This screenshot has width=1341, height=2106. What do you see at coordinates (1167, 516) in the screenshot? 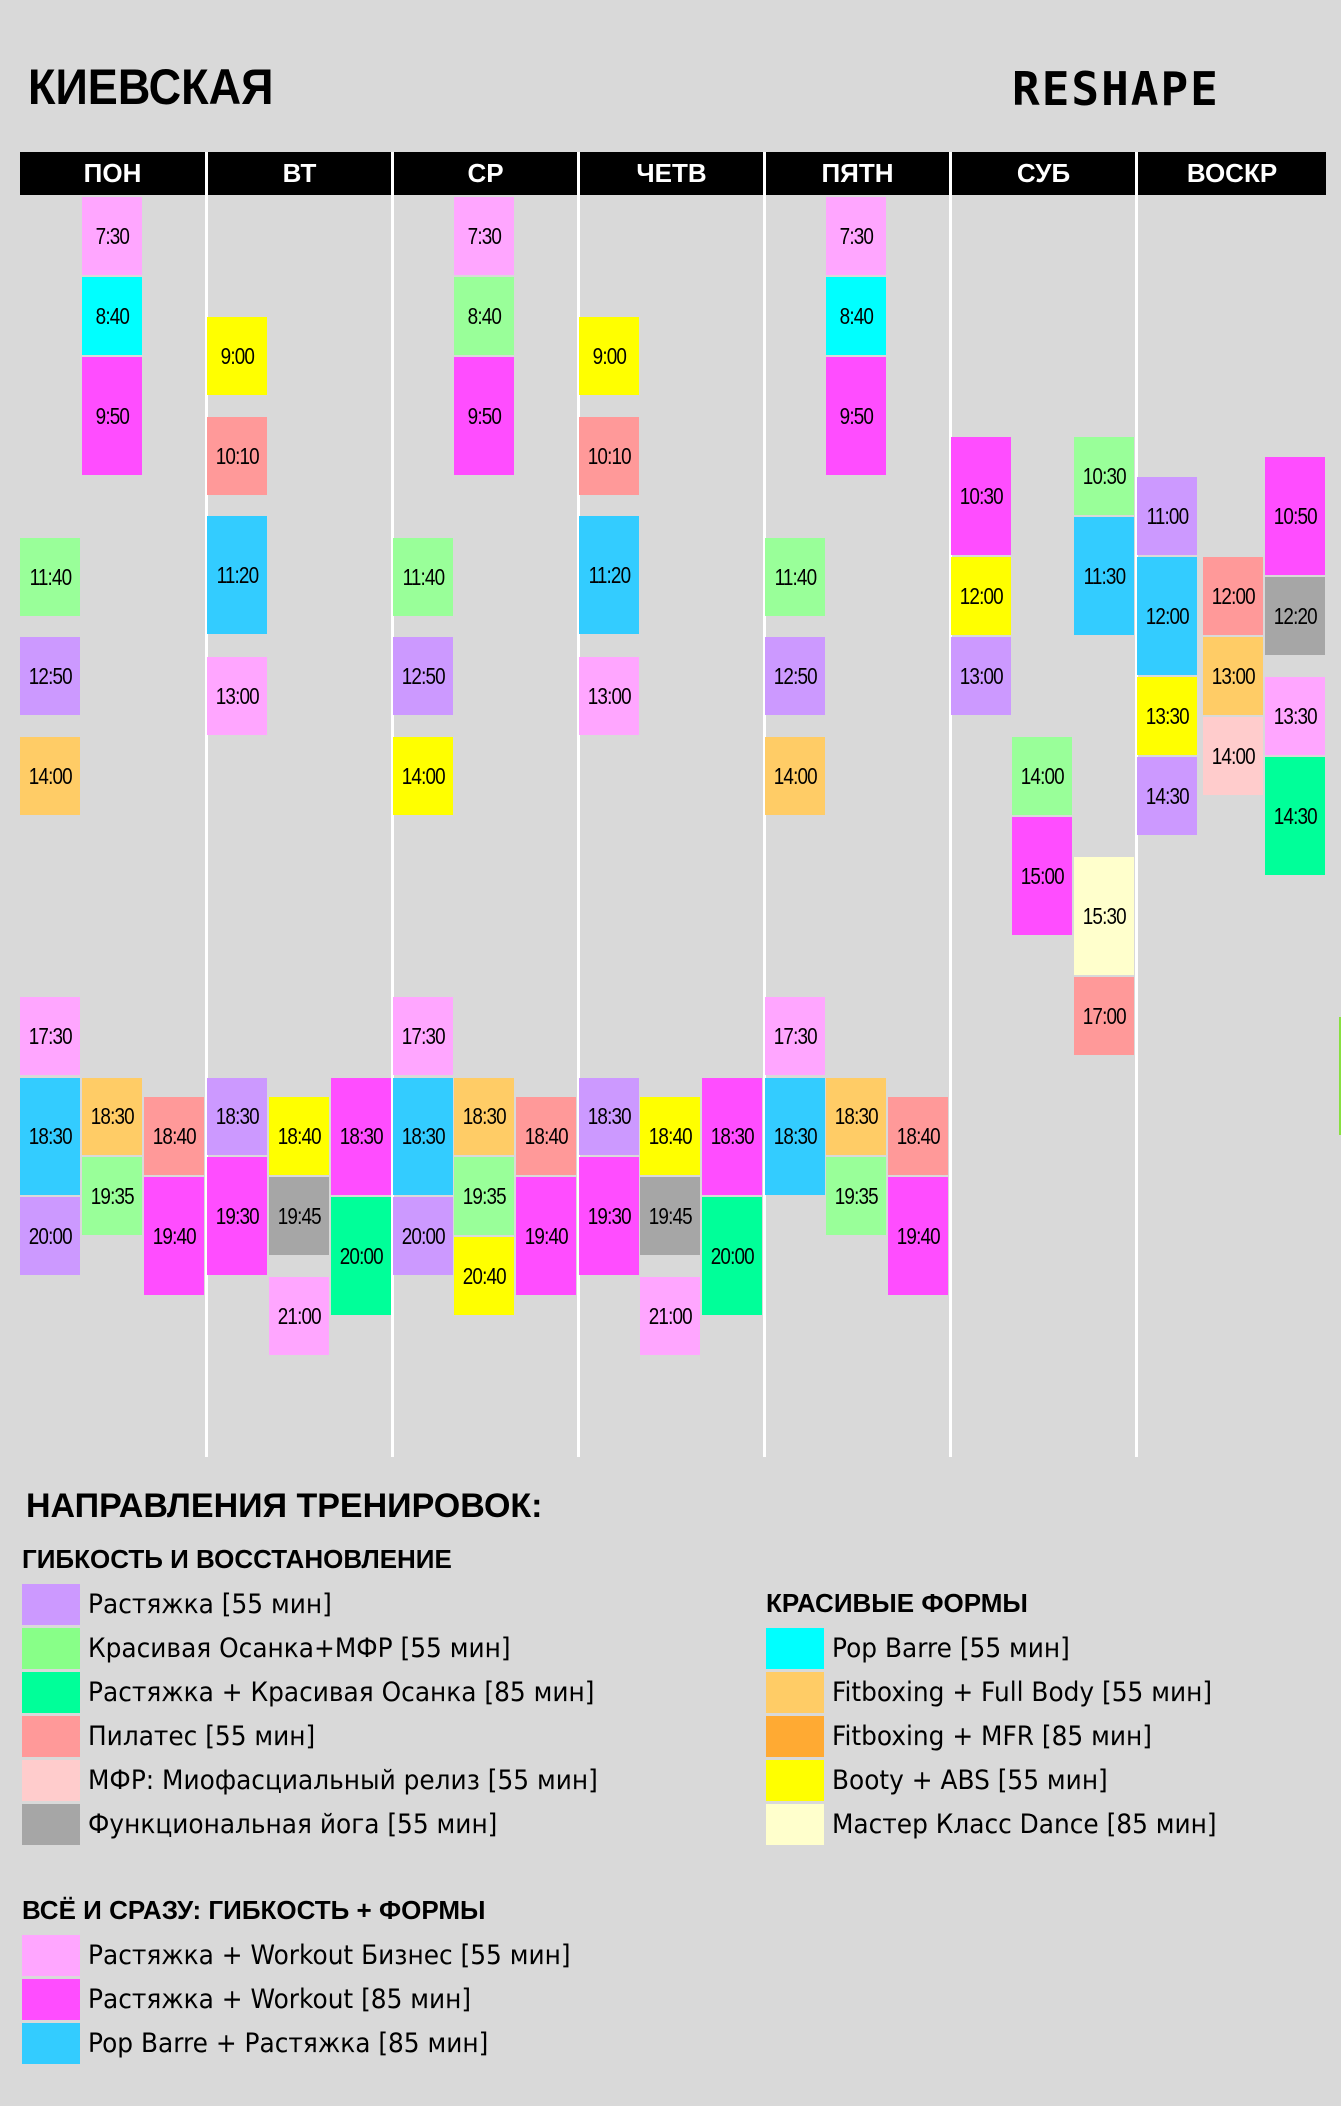
I see `class-slot: 11:00` at bounding box center [1167, 516].